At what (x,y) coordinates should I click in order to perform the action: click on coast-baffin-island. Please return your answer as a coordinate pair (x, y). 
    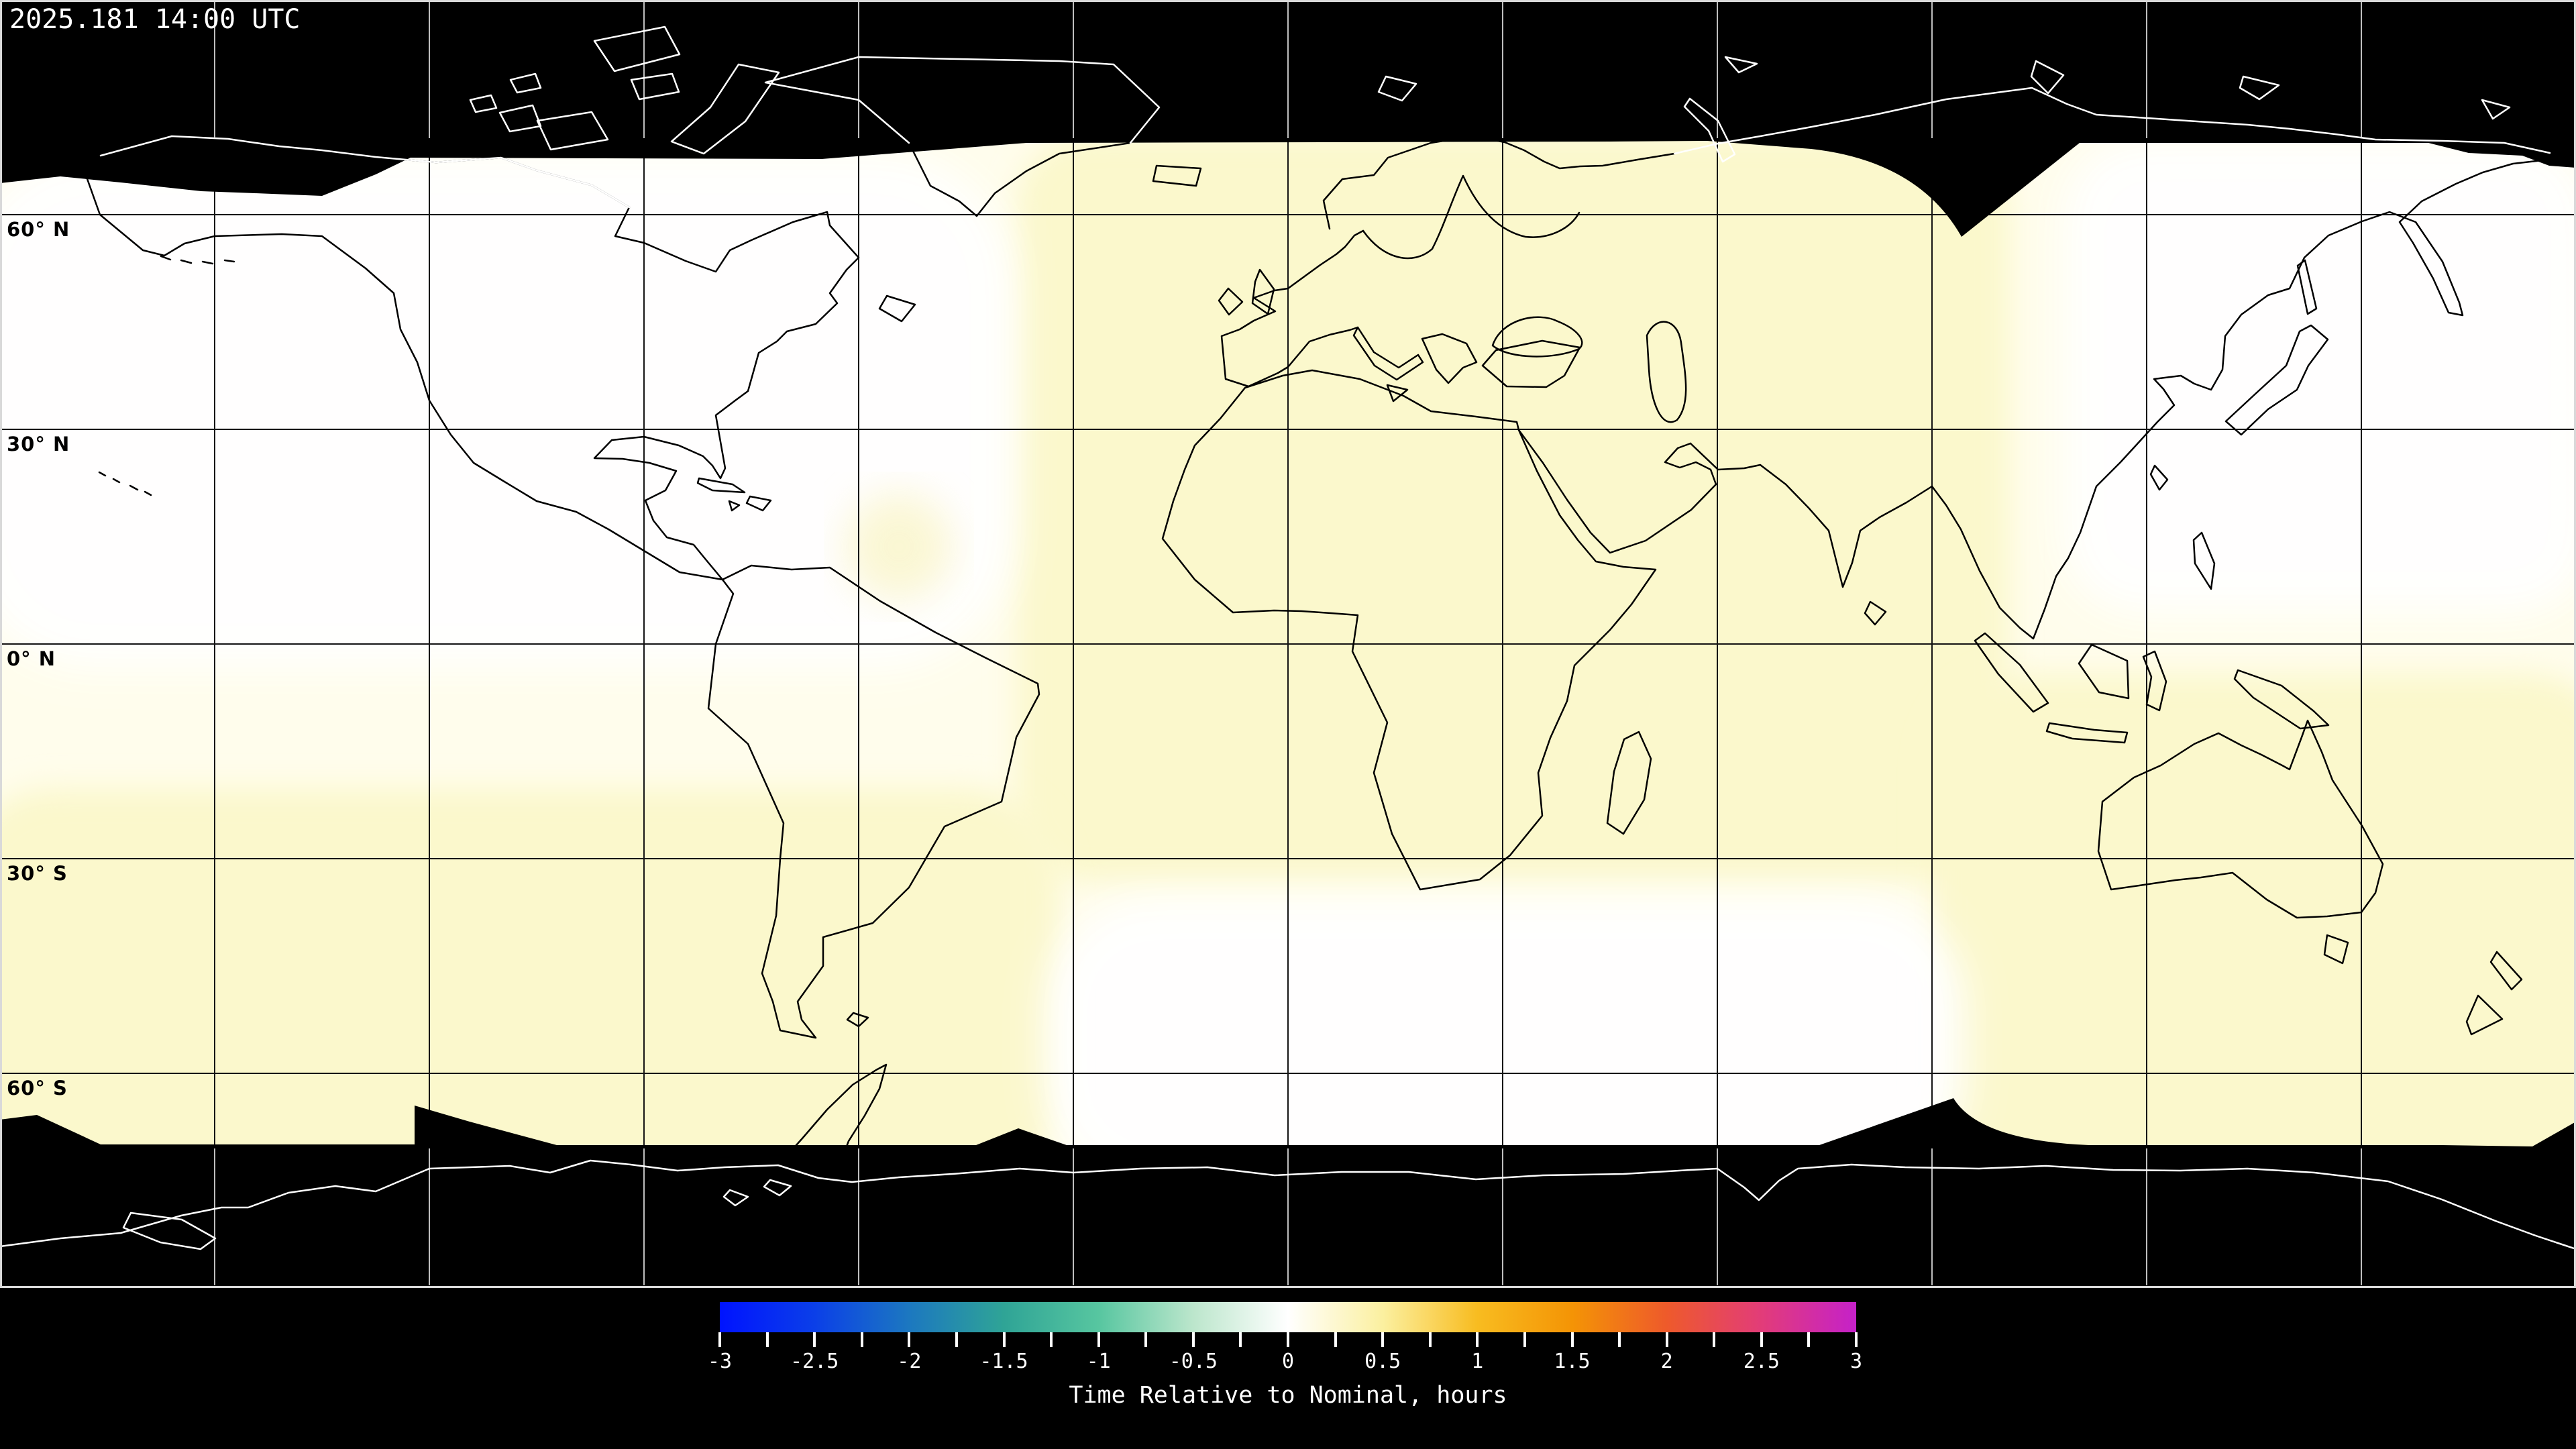
    Looking at the image, I should click on (725, 109).